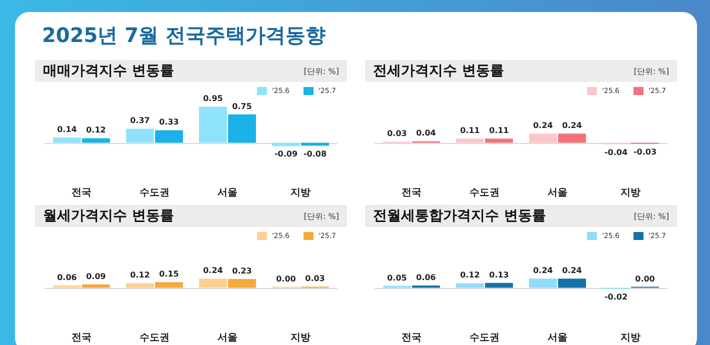  Describe the element at coordinates (169, 274) in the screenshot. I see `data-label: 0.15` at that location.